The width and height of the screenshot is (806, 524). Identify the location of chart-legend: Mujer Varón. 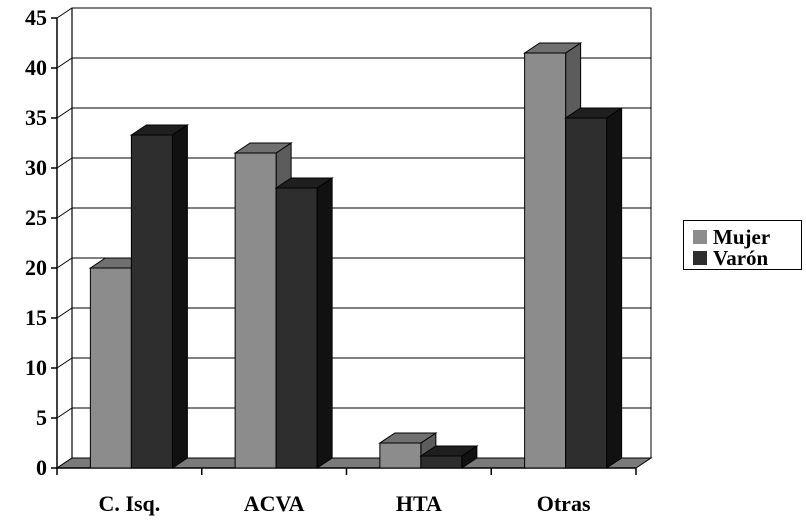
(742, 245).